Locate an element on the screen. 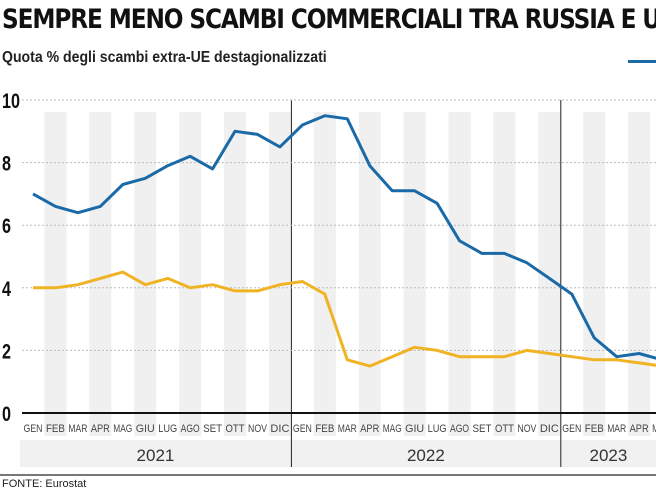 The height and width of the screenshot is (492, 656). year-label: 2023 is located at coordinates (608, 455).